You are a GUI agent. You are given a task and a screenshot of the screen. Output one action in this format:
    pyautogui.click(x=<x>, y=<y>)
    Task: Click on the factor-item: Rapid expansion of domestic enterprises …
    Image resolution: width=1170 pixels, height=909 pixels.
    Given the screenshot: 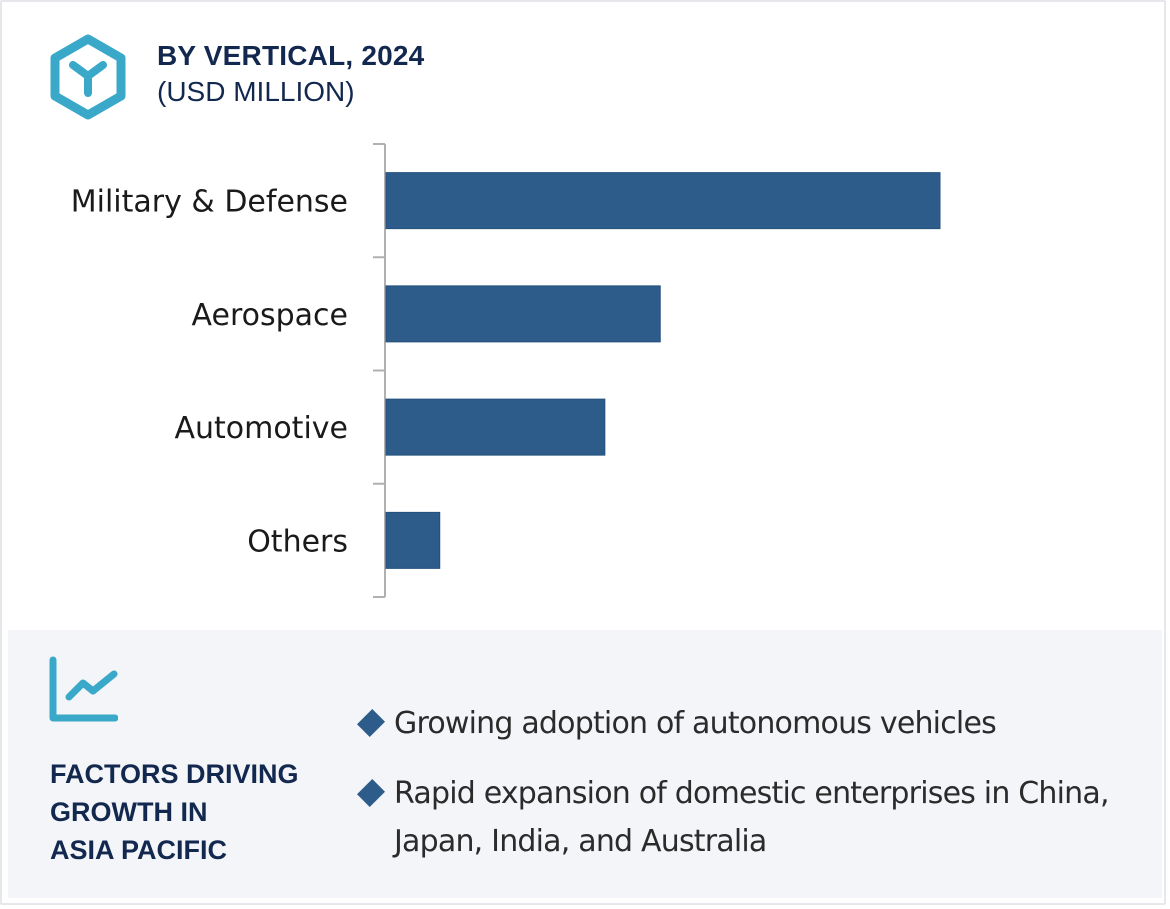 What is the action you would take?
    pyautogui.click(x=748, y=818)
    